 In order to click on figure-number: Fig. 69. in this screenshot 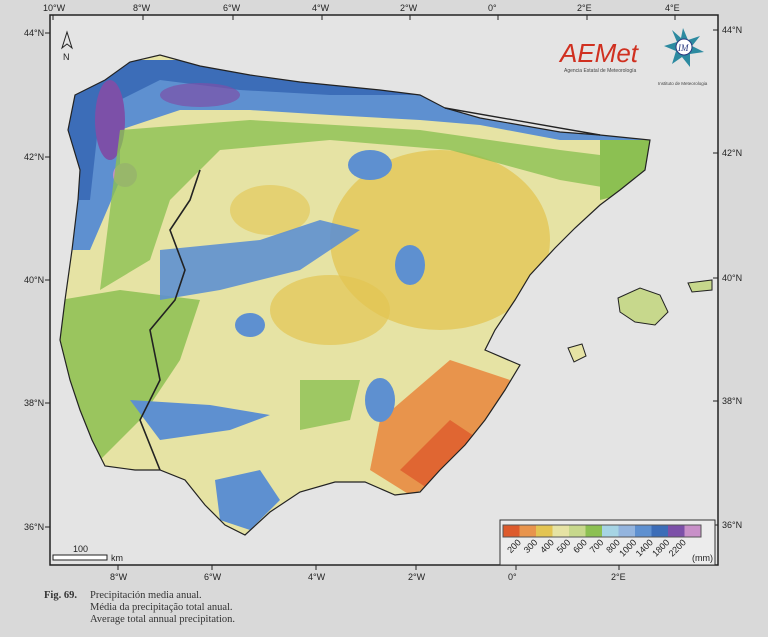, I will do `click(60, 595)`.